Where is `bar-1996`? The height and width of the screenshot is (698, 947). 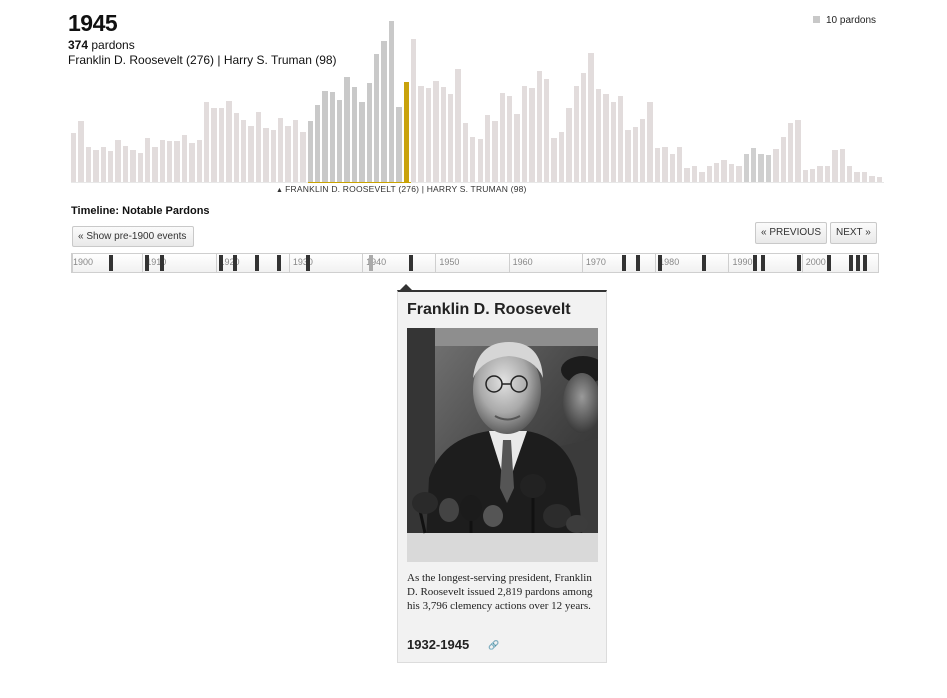 bar-1996 is located at coordinates (783, 160).